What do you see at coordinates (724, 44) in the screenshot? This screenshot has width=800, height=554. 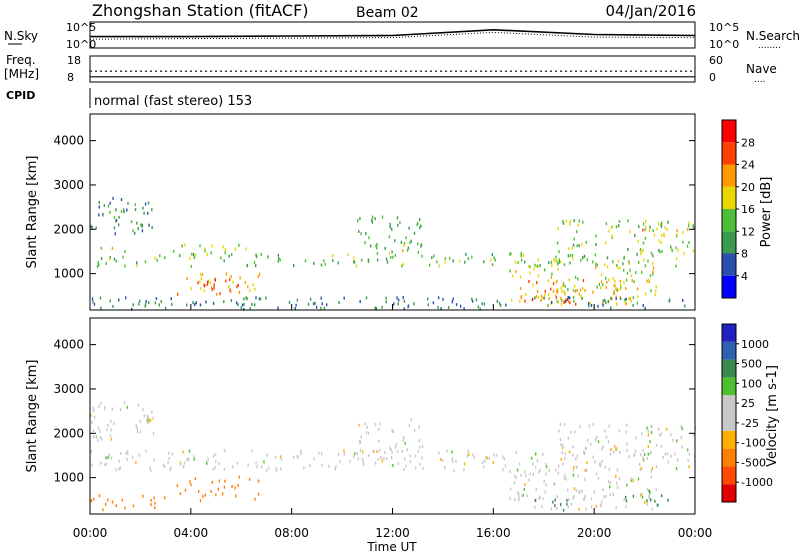 I see `noise-right-tick-bottom: 10^0` at bounding box center [724, 44].